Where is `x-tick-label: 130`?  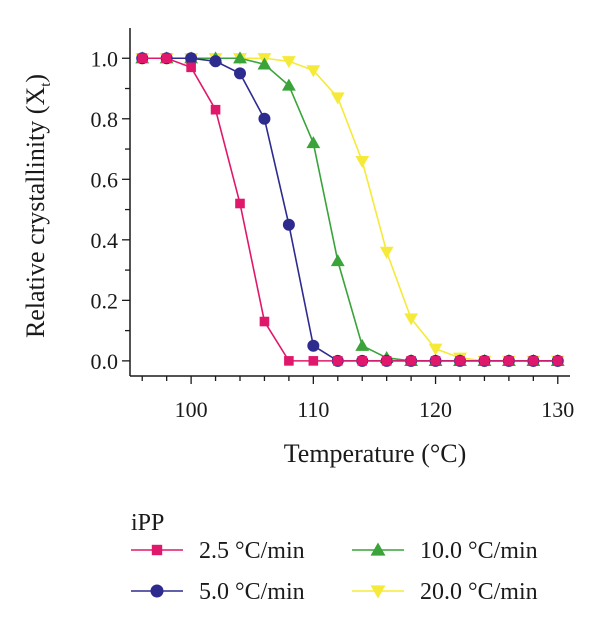
x-tick-label: 130 is located at coordinates (557, 409).